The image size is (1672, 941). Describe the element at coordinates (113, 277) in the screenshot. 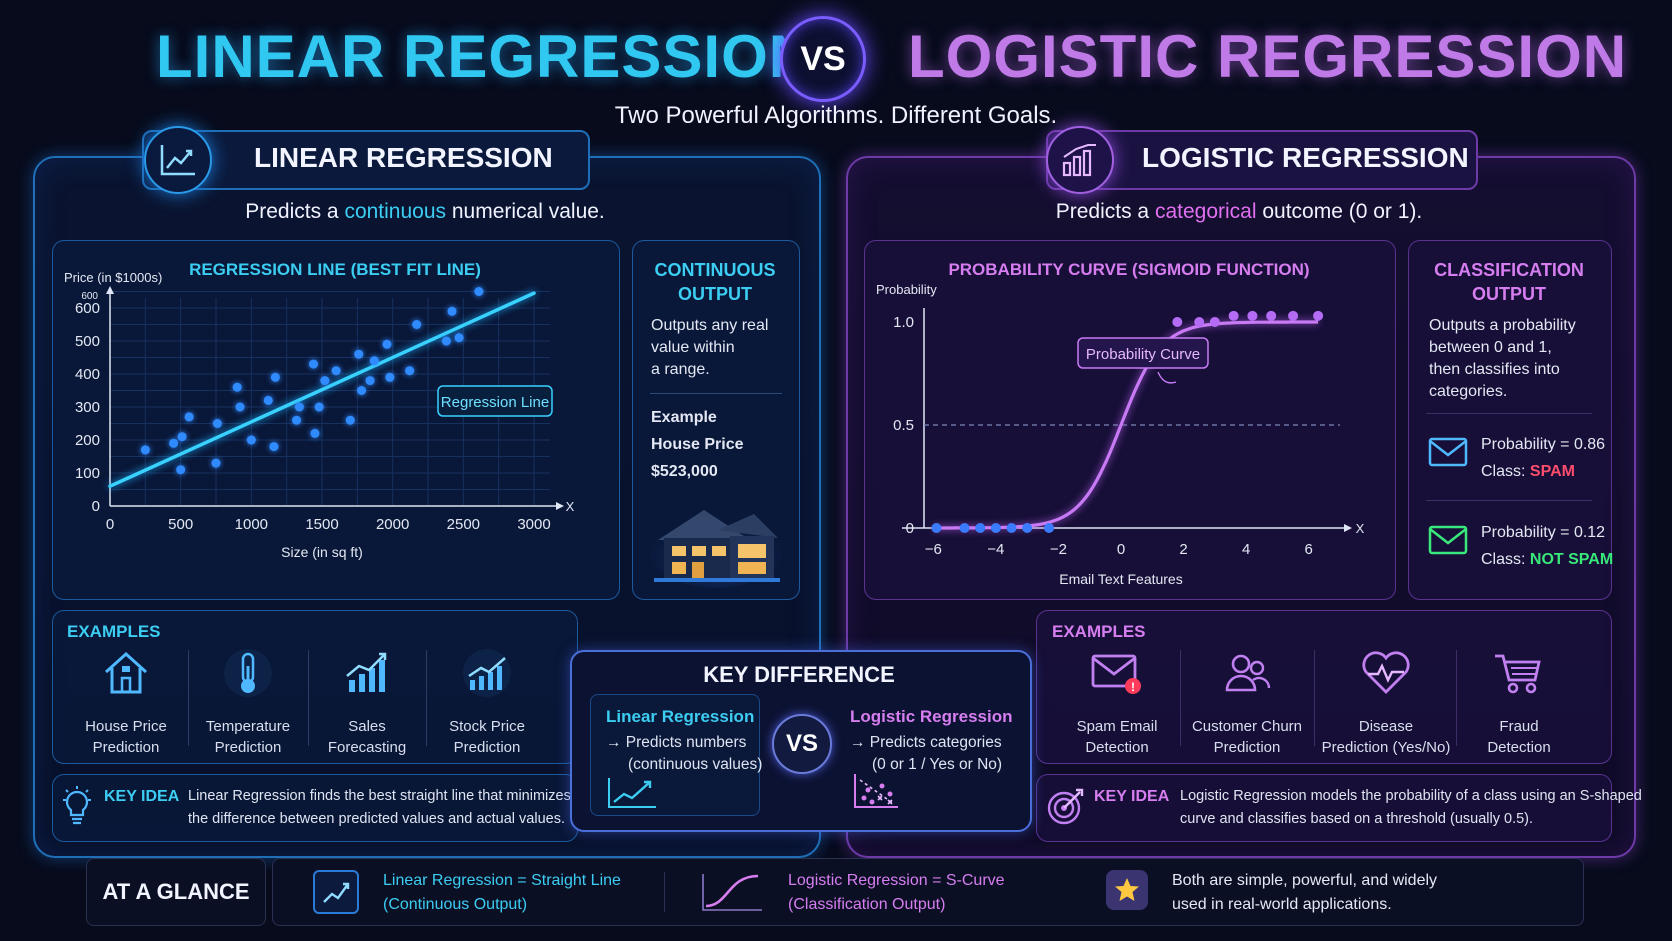

I see `y-axis-label: Price (in $1000s)` at that location.